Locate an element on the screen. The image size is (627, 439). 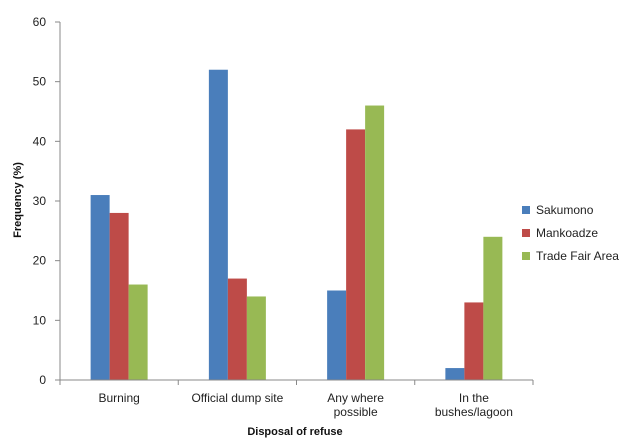
y-tick-label: 50 is located at coordinates (40, 82).